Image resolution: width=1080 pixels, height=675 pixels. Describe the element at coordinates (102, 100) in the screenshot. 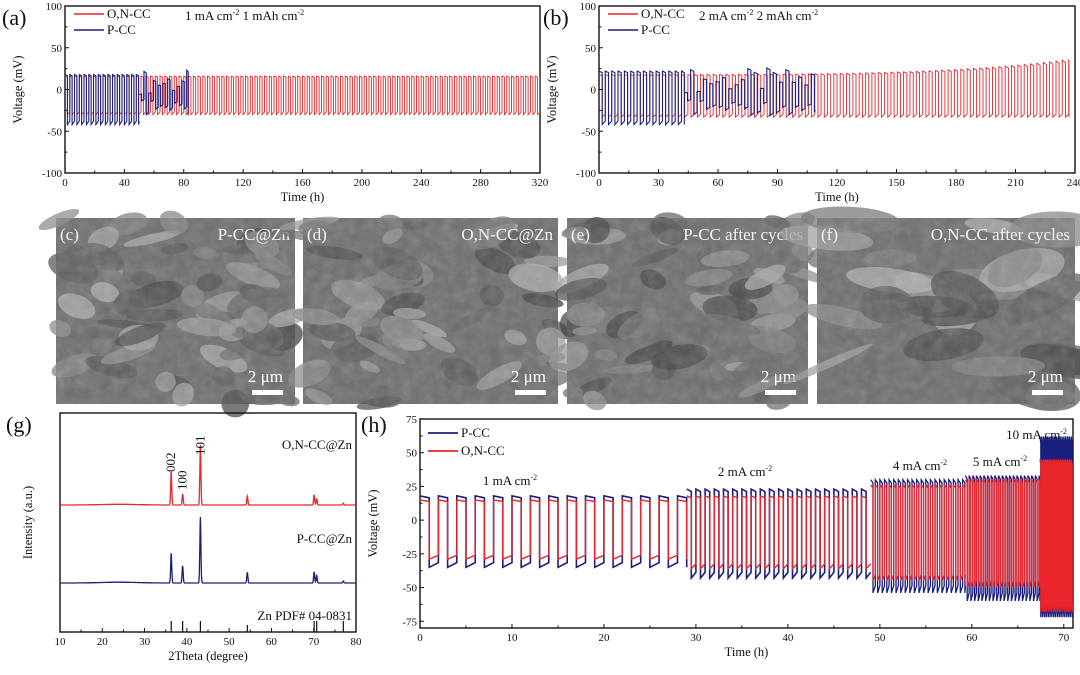

I see `trace-stable` at that location.